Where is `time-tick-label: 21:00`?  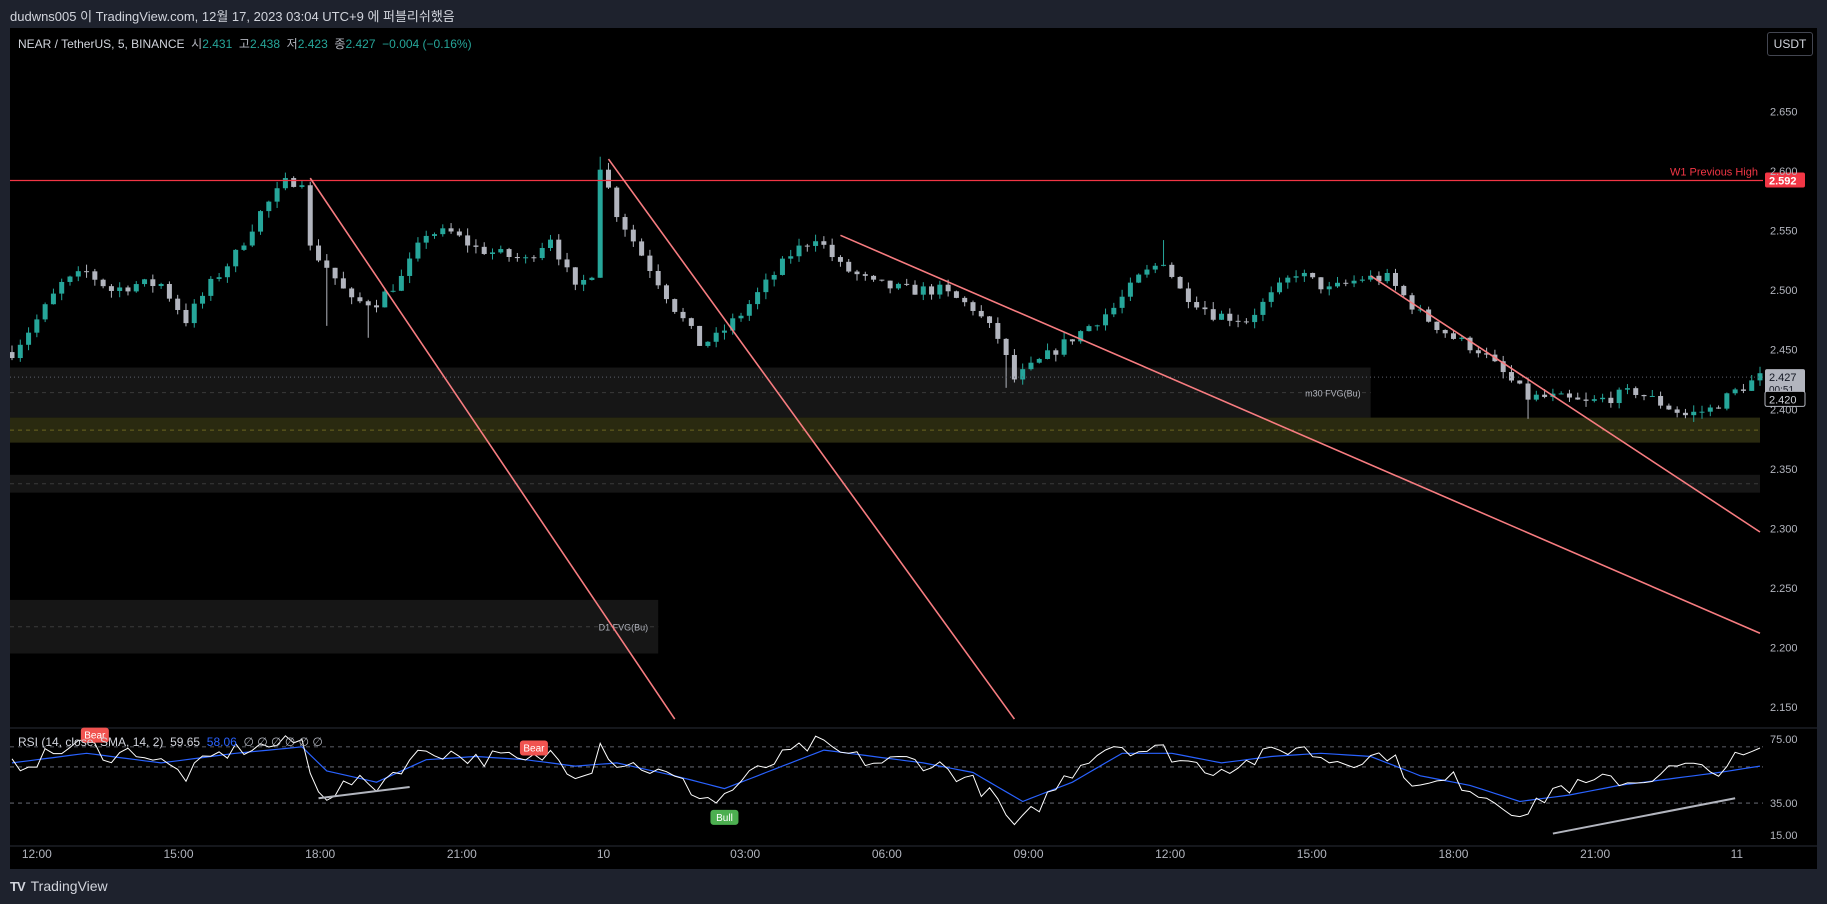
time-tick-label: 21:00 is located at coordinates (1595, 854).